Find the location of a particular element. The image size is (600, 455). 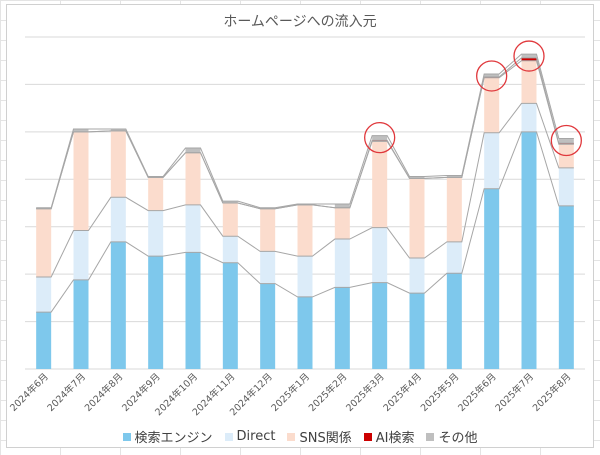

legend-item: SNS関係 is located at coordinates (319, 436).